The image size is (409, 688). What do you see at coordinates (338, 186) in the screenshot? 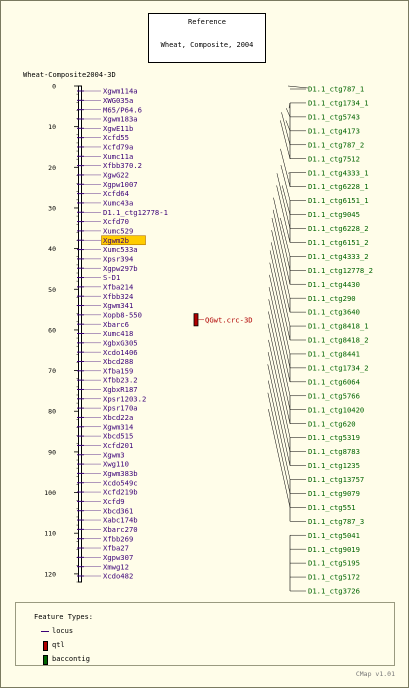
I see `contig-label: D1.1_ctg6228_1` at bounding box center [338, 186].